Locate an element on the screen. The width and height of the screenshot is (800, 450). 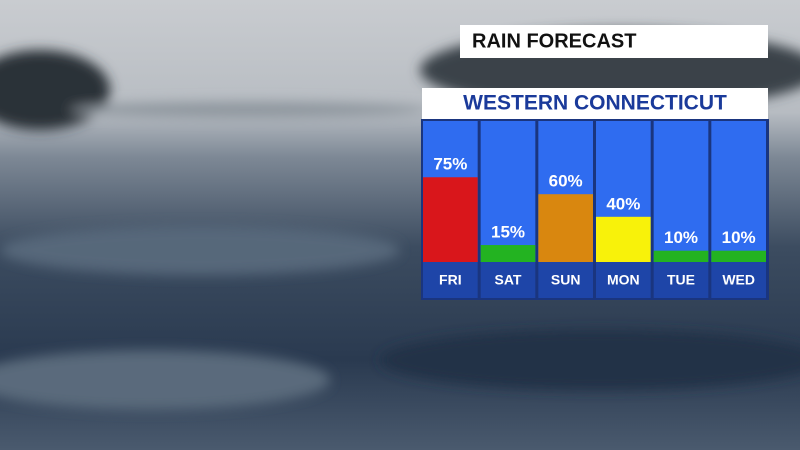
value-label: 60% is located at coordinates (566, 181).